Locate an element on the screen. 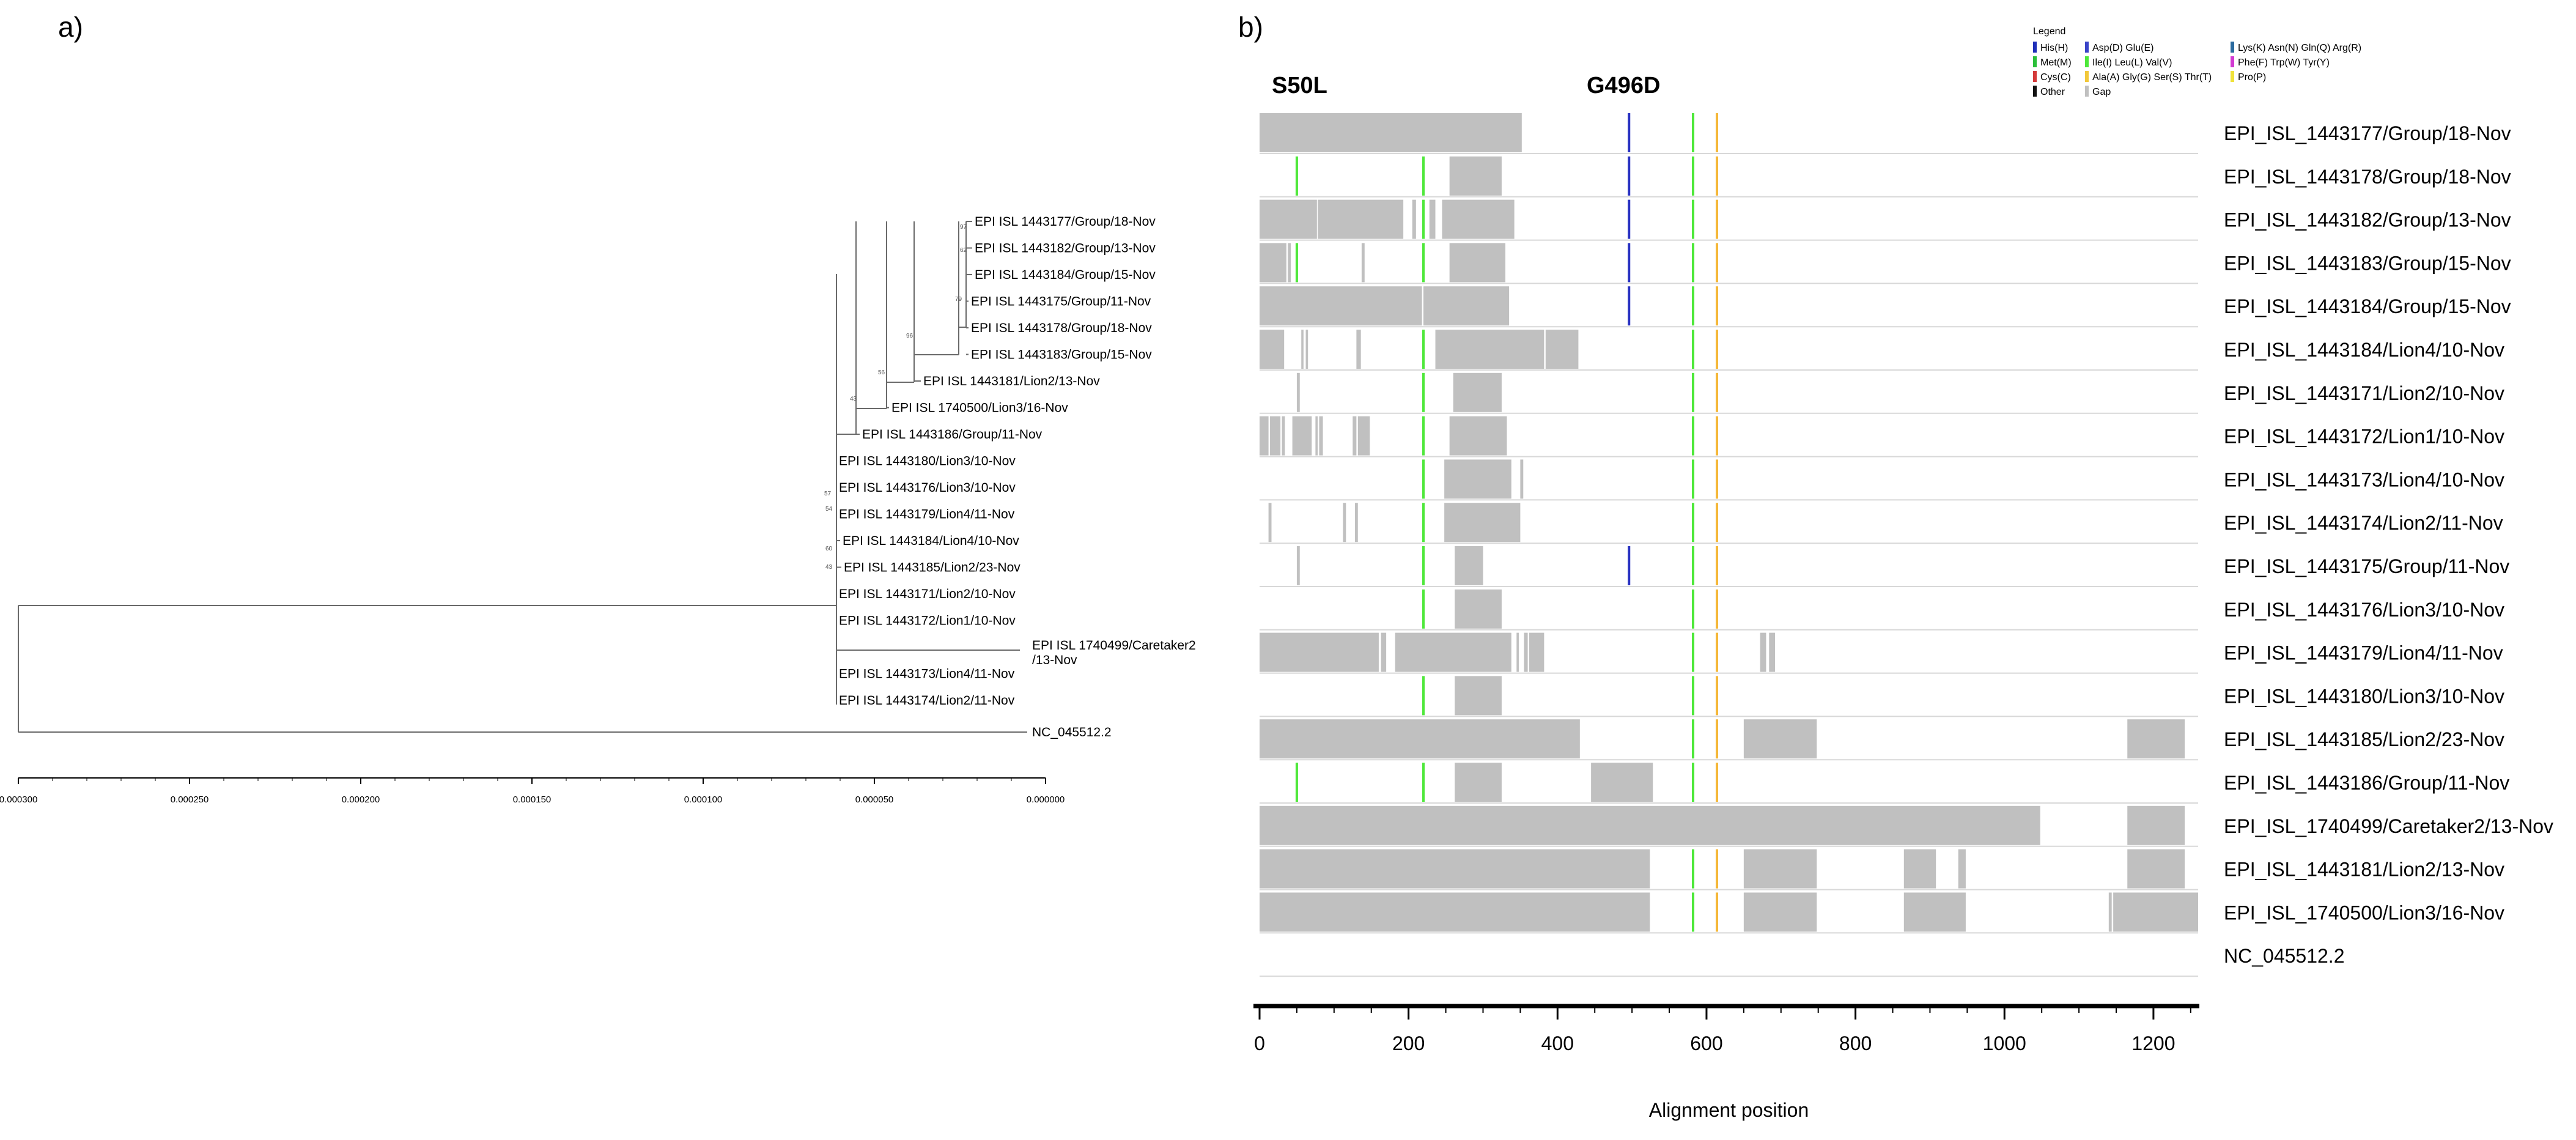 The image size is (2576, 1140). tree-x-tick-label: 0.000050 is located at coordinates (875, 799).